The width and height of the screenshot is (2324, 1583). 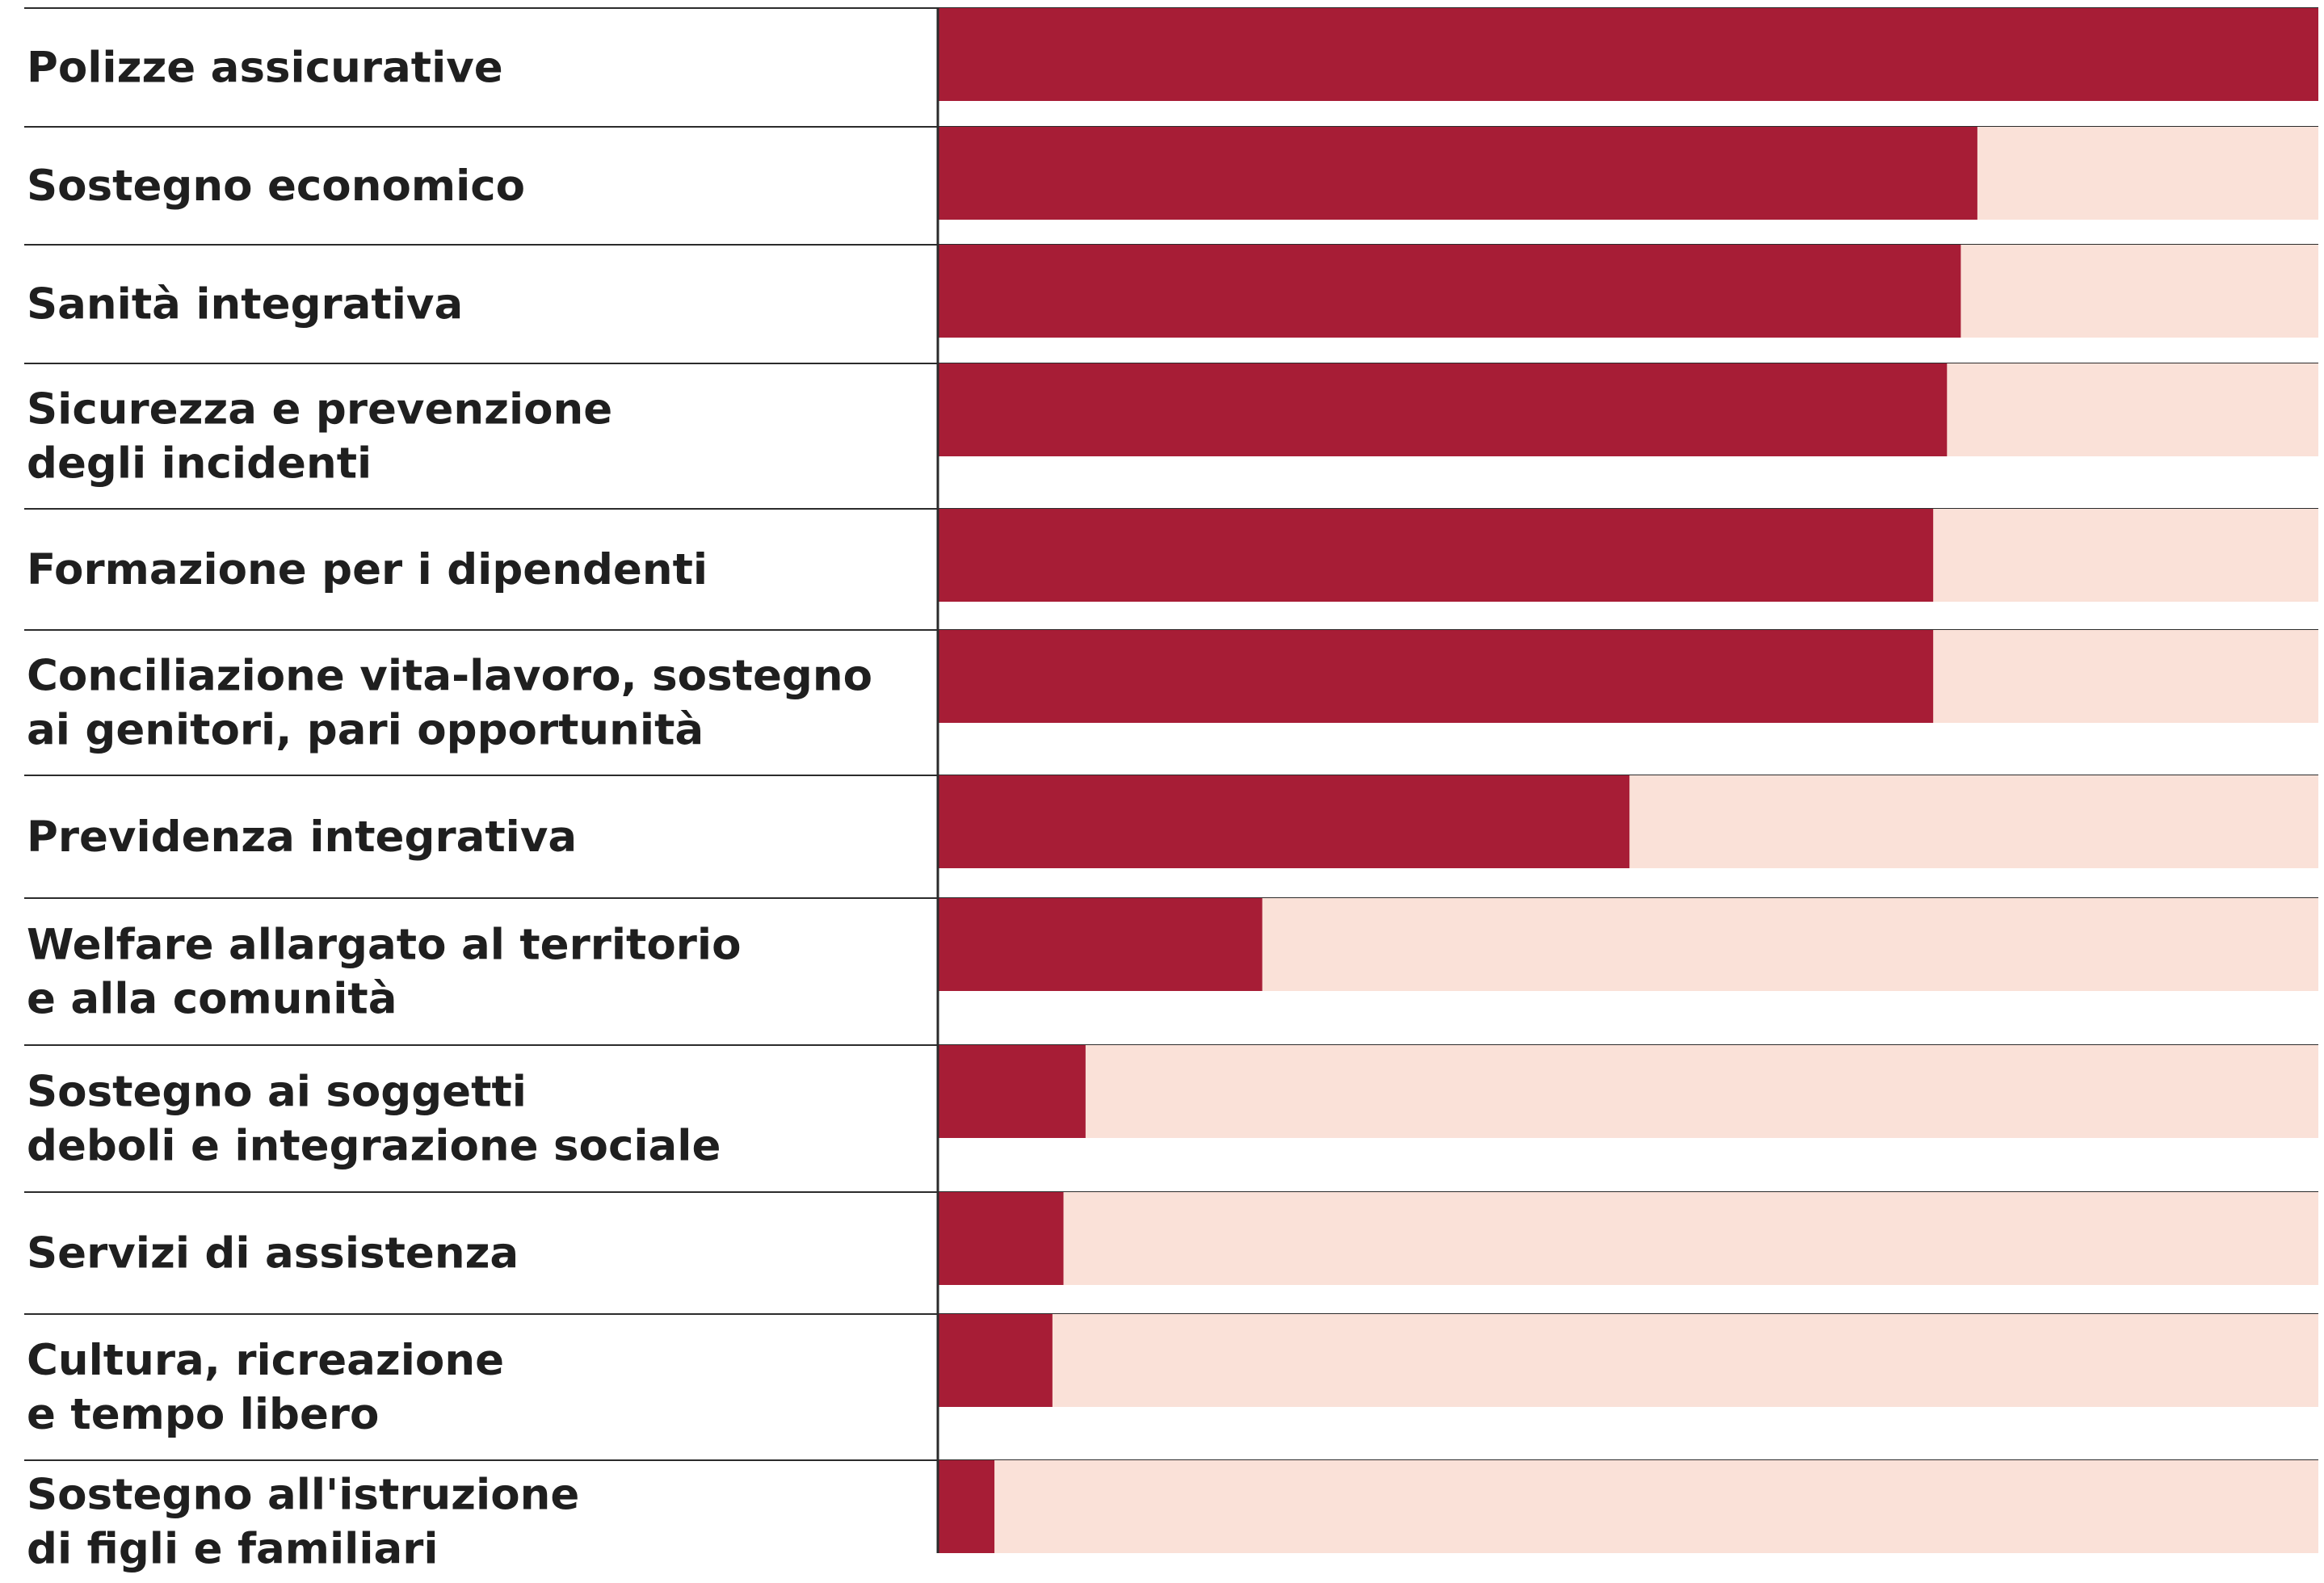 What do you see at coordinates (265, 1387) in the screenshot?
I see `category-label: Cultura, ricreazione e tempo libero` at bounding box center [265, 1387].